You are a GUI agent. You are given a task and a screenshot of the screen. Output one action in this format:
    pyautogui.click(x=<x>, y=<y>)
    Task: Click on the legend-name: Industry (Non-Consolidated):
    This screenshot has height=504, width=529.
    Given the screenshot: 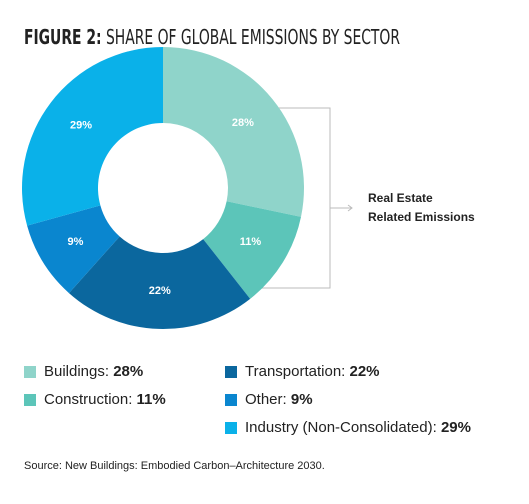 What is the action you would take?
    pyautogui.click(x=341, y=427)
    